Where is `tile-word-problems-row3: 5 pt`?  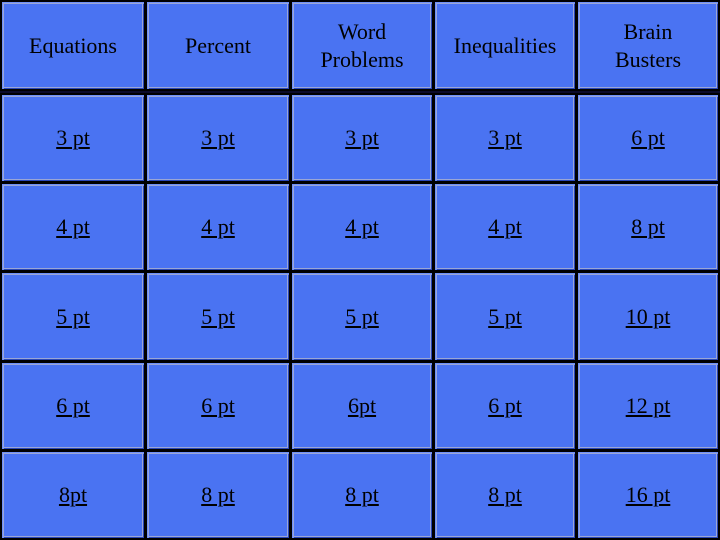
tile-word-problems-row3: 5 pt is located at coordinates (362, 316).